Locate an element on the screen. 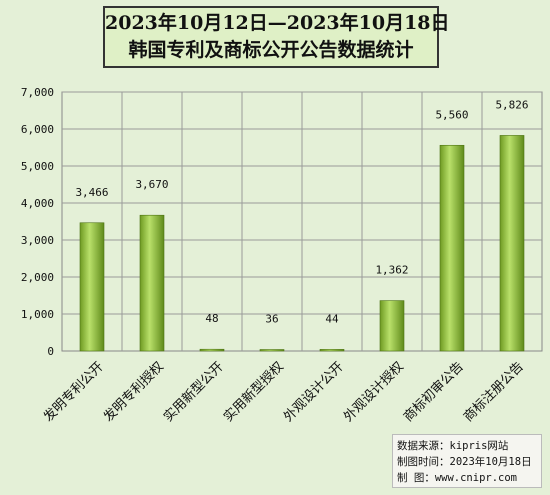 The width and height of the screenshot is (550, 495). y-tick-label: 3,000 is located at coordinates (37, 240).